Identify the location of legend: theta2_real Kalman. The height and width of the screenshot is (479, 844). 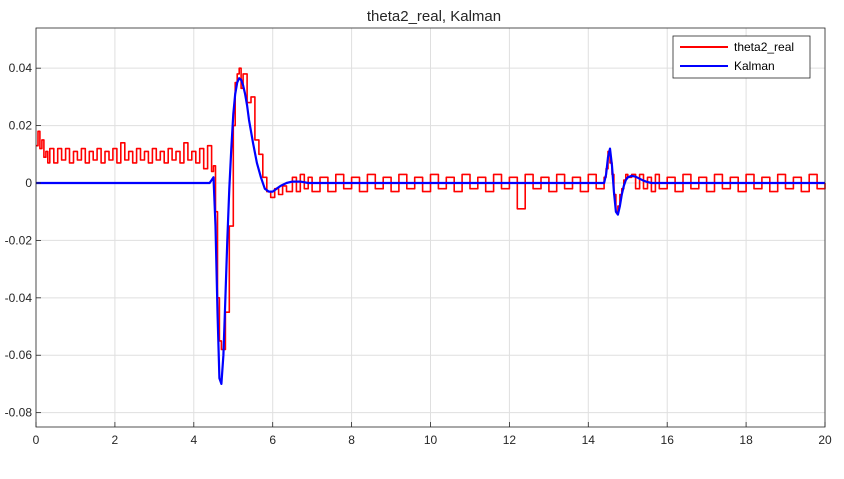
(741, 57).